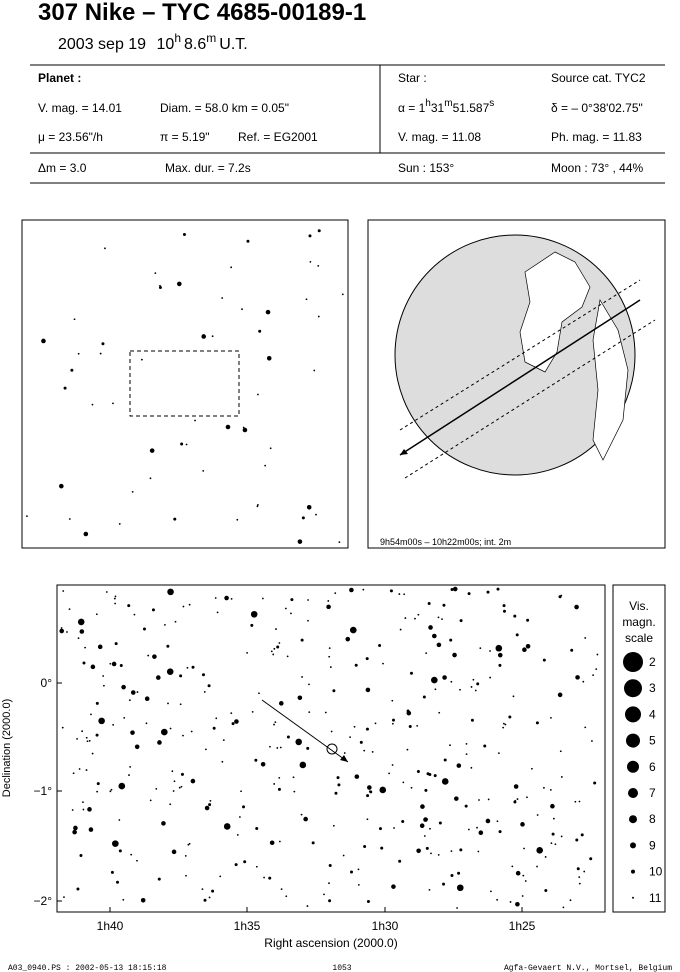 This screenshot has width=680, height=972. I want to click on star-source: Source cat. TYC2, so click(598, 78).